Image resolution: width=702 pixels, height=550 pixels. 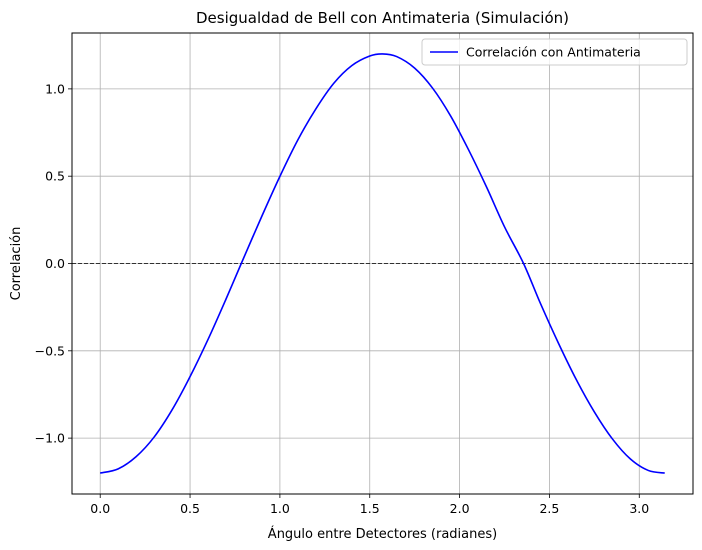 What do you see at coordinates (382, 534) in the screenshot?
I see `x-axis-label: Ángulo entre Detectores (radianes)` at bounding box center [382, 534].